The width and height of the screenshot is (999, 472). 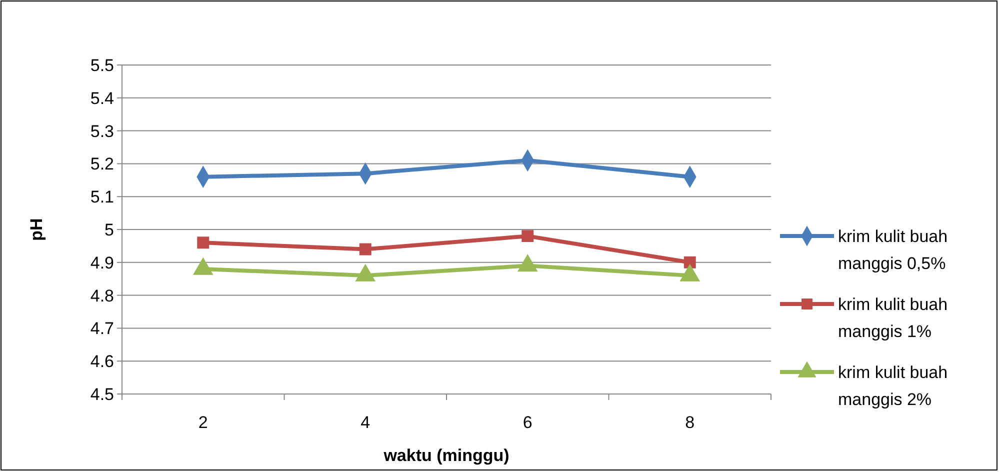 What do you see at coordinates (102, 394) in the screenshot?
I see `y-tick-label: 4.5` at bounding box center [102, 394].